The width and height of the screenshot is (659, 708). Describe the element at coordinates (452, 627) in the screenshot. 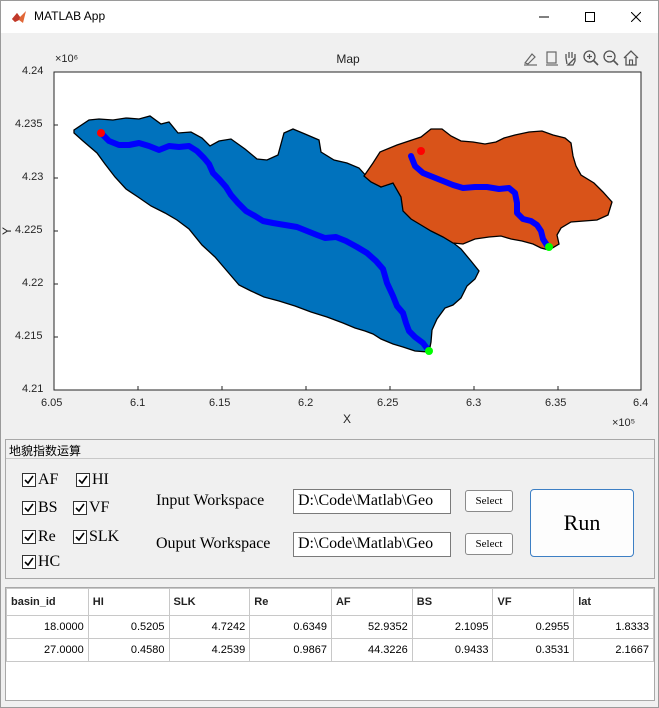

I see `table-cell: 2.1095` at that location.